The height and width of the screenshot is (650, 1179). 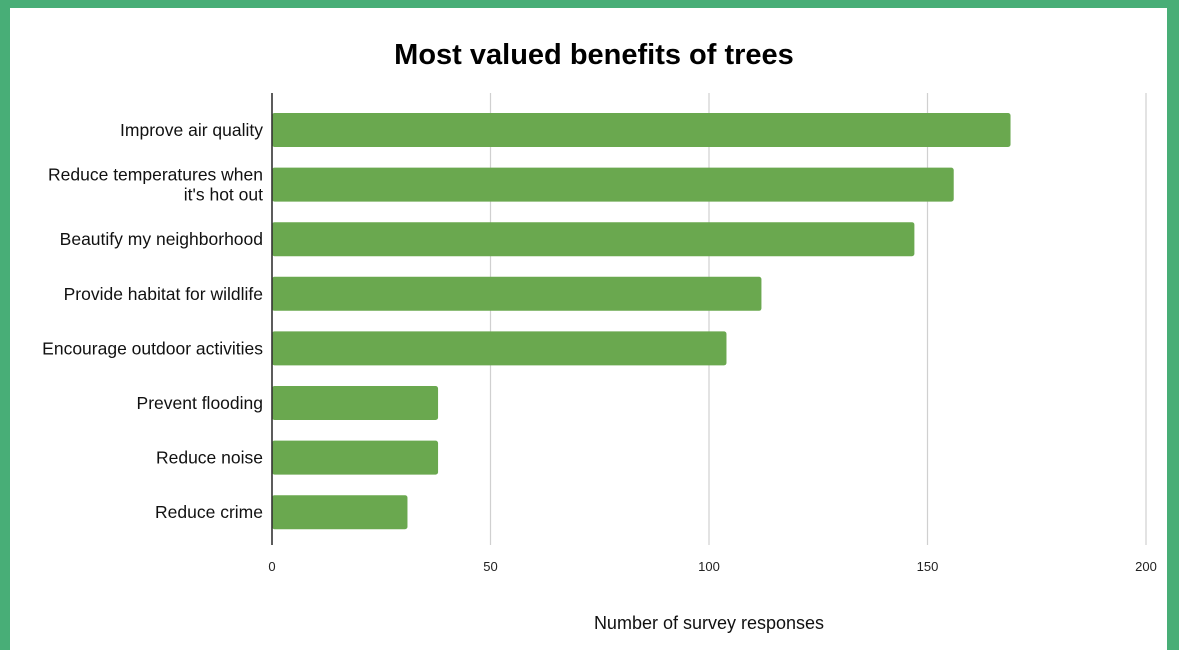 I want to click on category-label-line: Provide habitat for wildlife, so click(x=163, y=294).